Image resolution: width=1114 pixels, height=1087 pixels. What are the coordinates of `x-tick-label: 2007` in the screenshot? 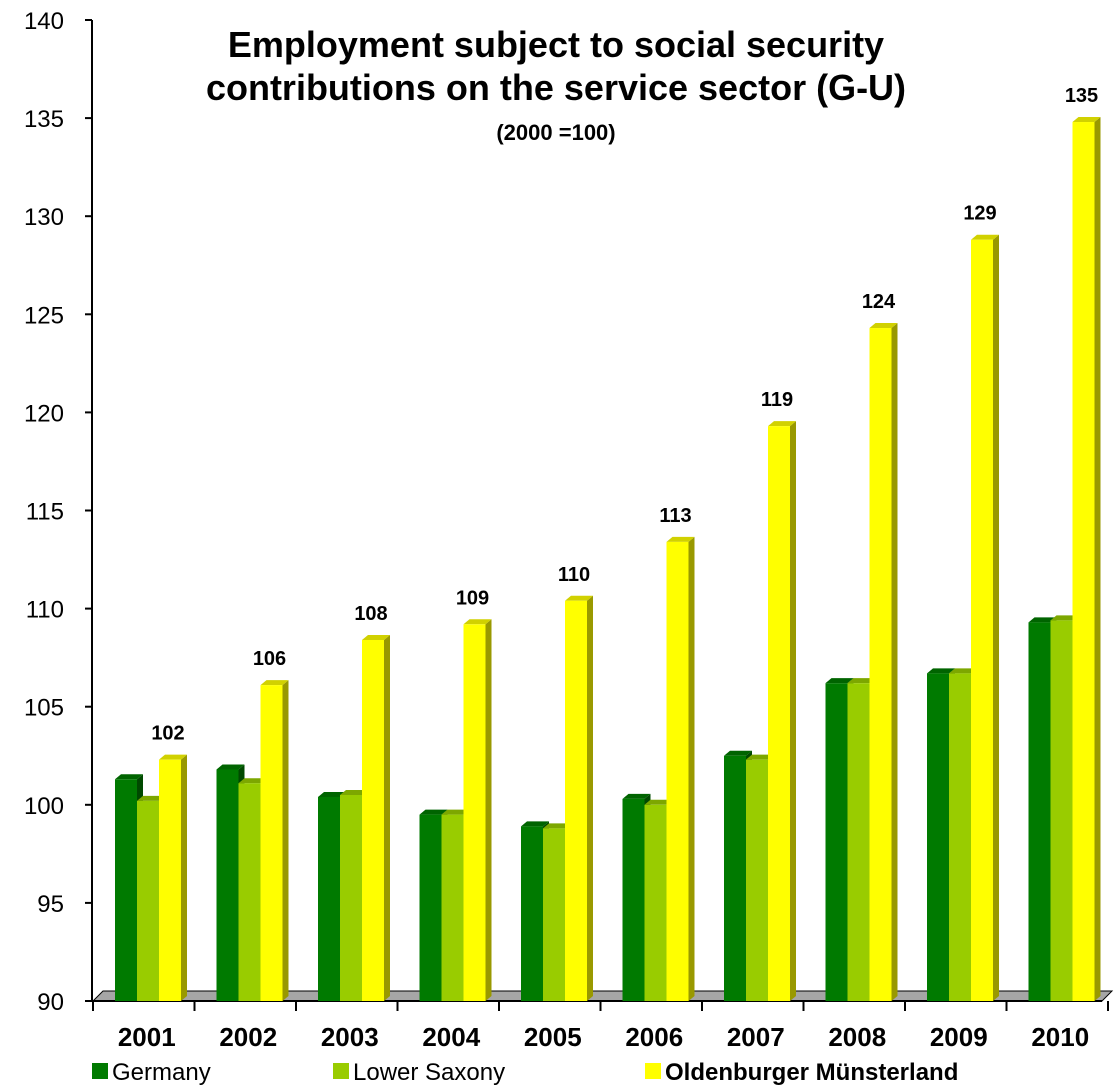 It's located at (756, 1037).